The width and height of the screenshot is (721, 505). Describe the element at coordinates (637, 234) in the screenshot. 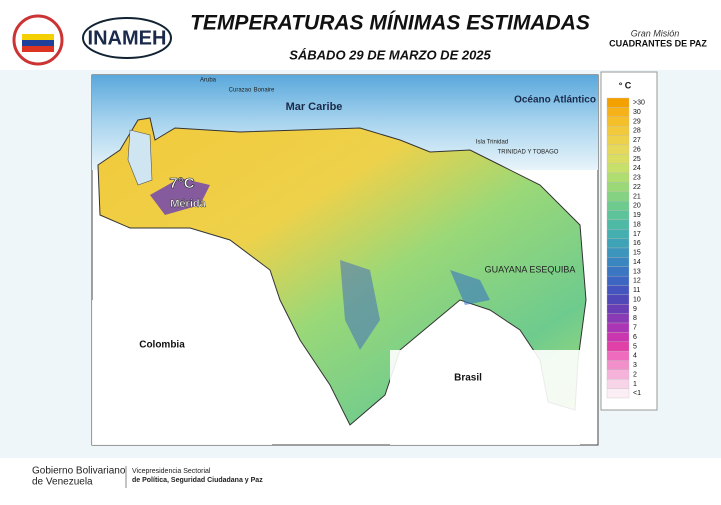

I see `legend-label: 17` at that location.